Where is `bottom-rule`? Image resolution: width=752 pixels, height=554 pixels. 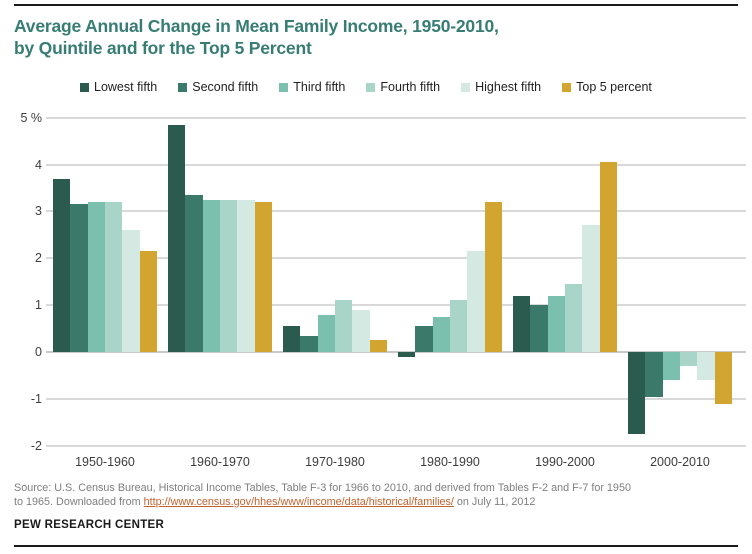 bottom-rule is located at coordinates (376, 546).